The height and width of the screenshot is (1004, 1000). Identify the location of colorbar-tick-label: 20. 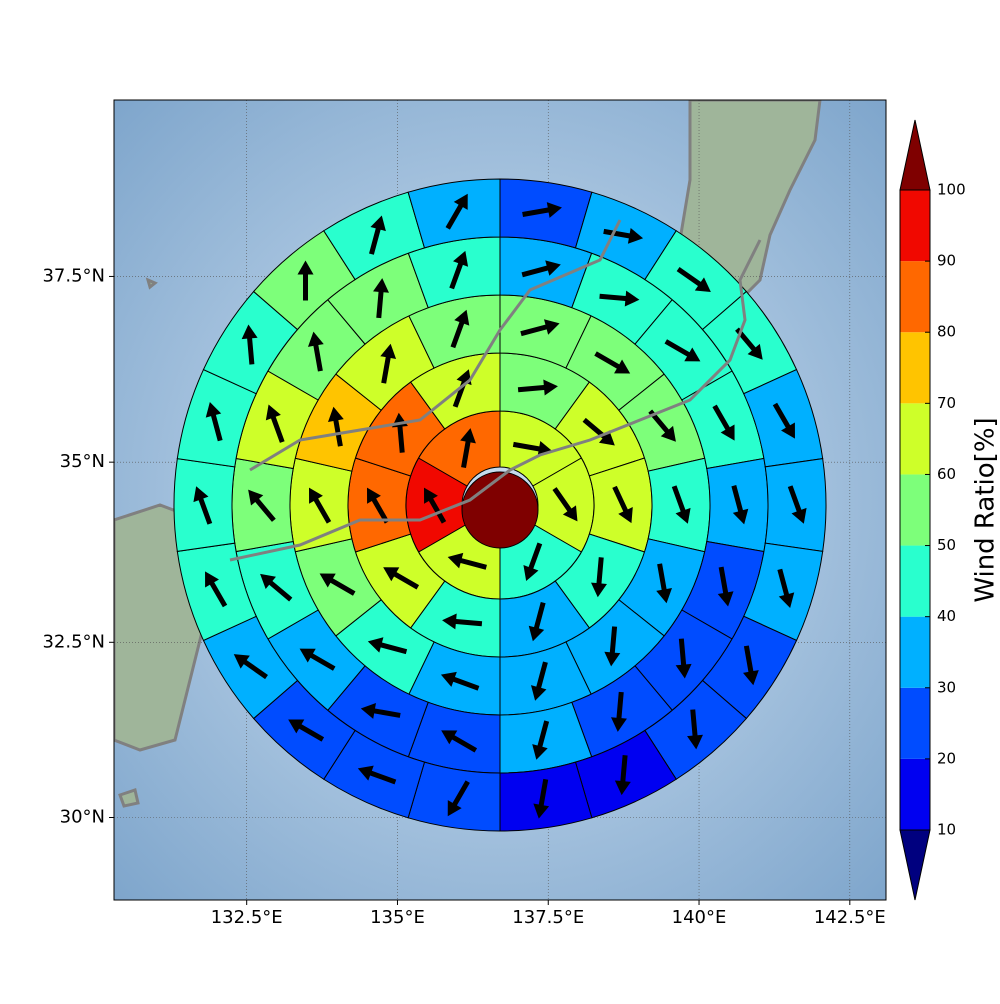
(946, 758).